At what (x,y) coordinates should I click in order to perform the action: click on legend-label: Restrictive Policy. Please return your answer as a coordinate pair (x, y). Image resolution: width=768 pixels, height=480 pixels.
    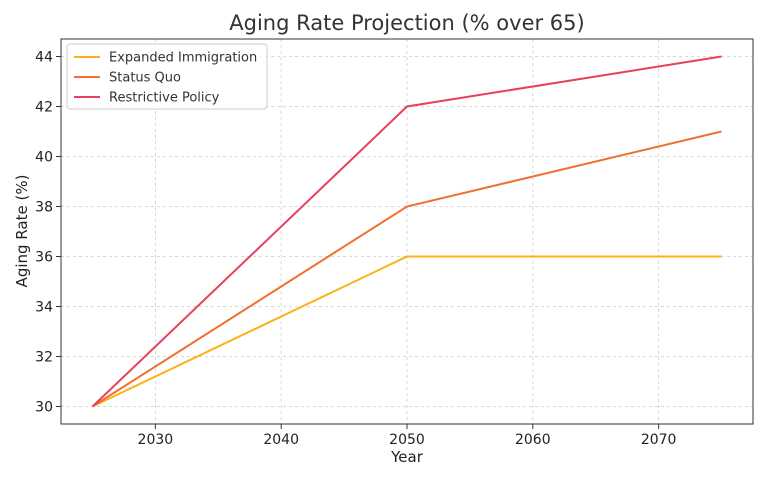
    Looking at the image, I should click on (164, 98).